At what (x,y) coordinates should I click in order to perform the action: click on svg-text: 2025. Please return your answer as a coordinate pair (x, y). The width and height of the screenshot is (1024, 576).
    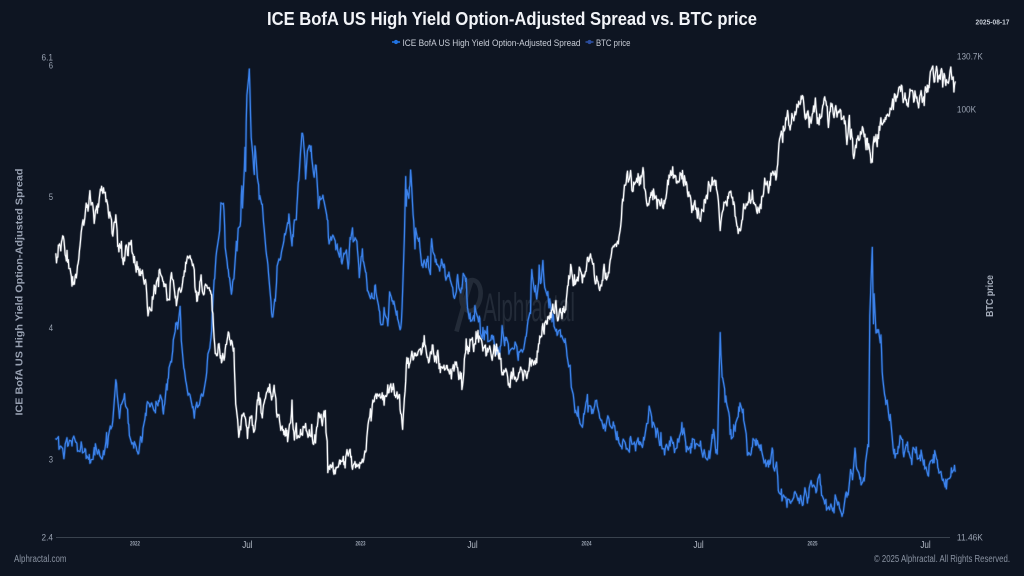
    Looking at the image, I should click on (813, 544).